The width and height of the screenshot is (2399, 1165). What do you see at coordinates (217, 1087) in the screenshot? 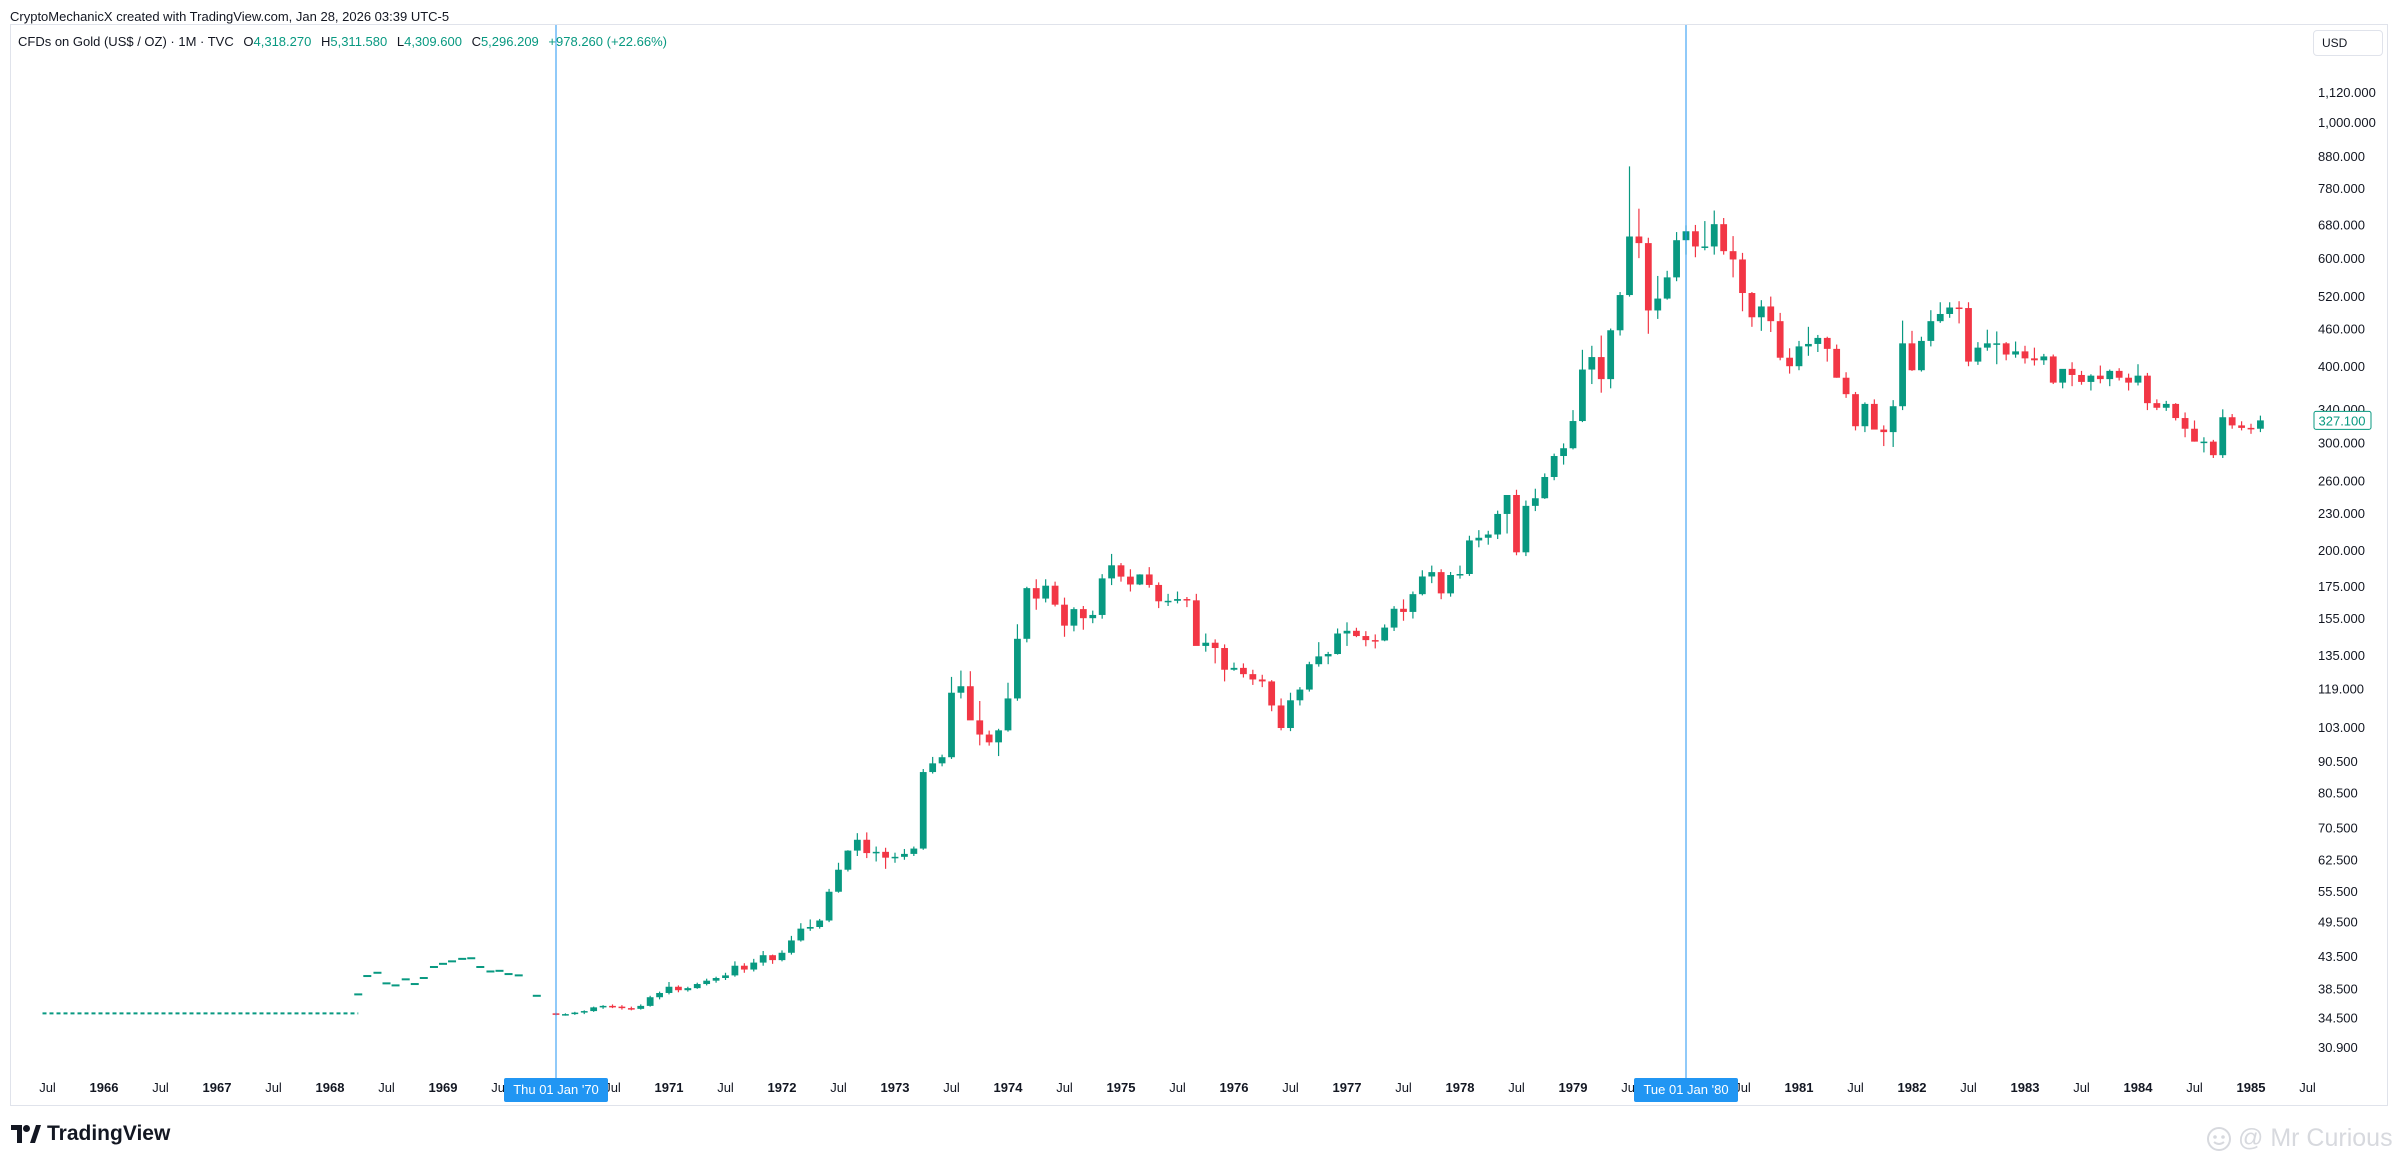
I see `time-tick-label: 1967` at bounding box center [217, 1087].